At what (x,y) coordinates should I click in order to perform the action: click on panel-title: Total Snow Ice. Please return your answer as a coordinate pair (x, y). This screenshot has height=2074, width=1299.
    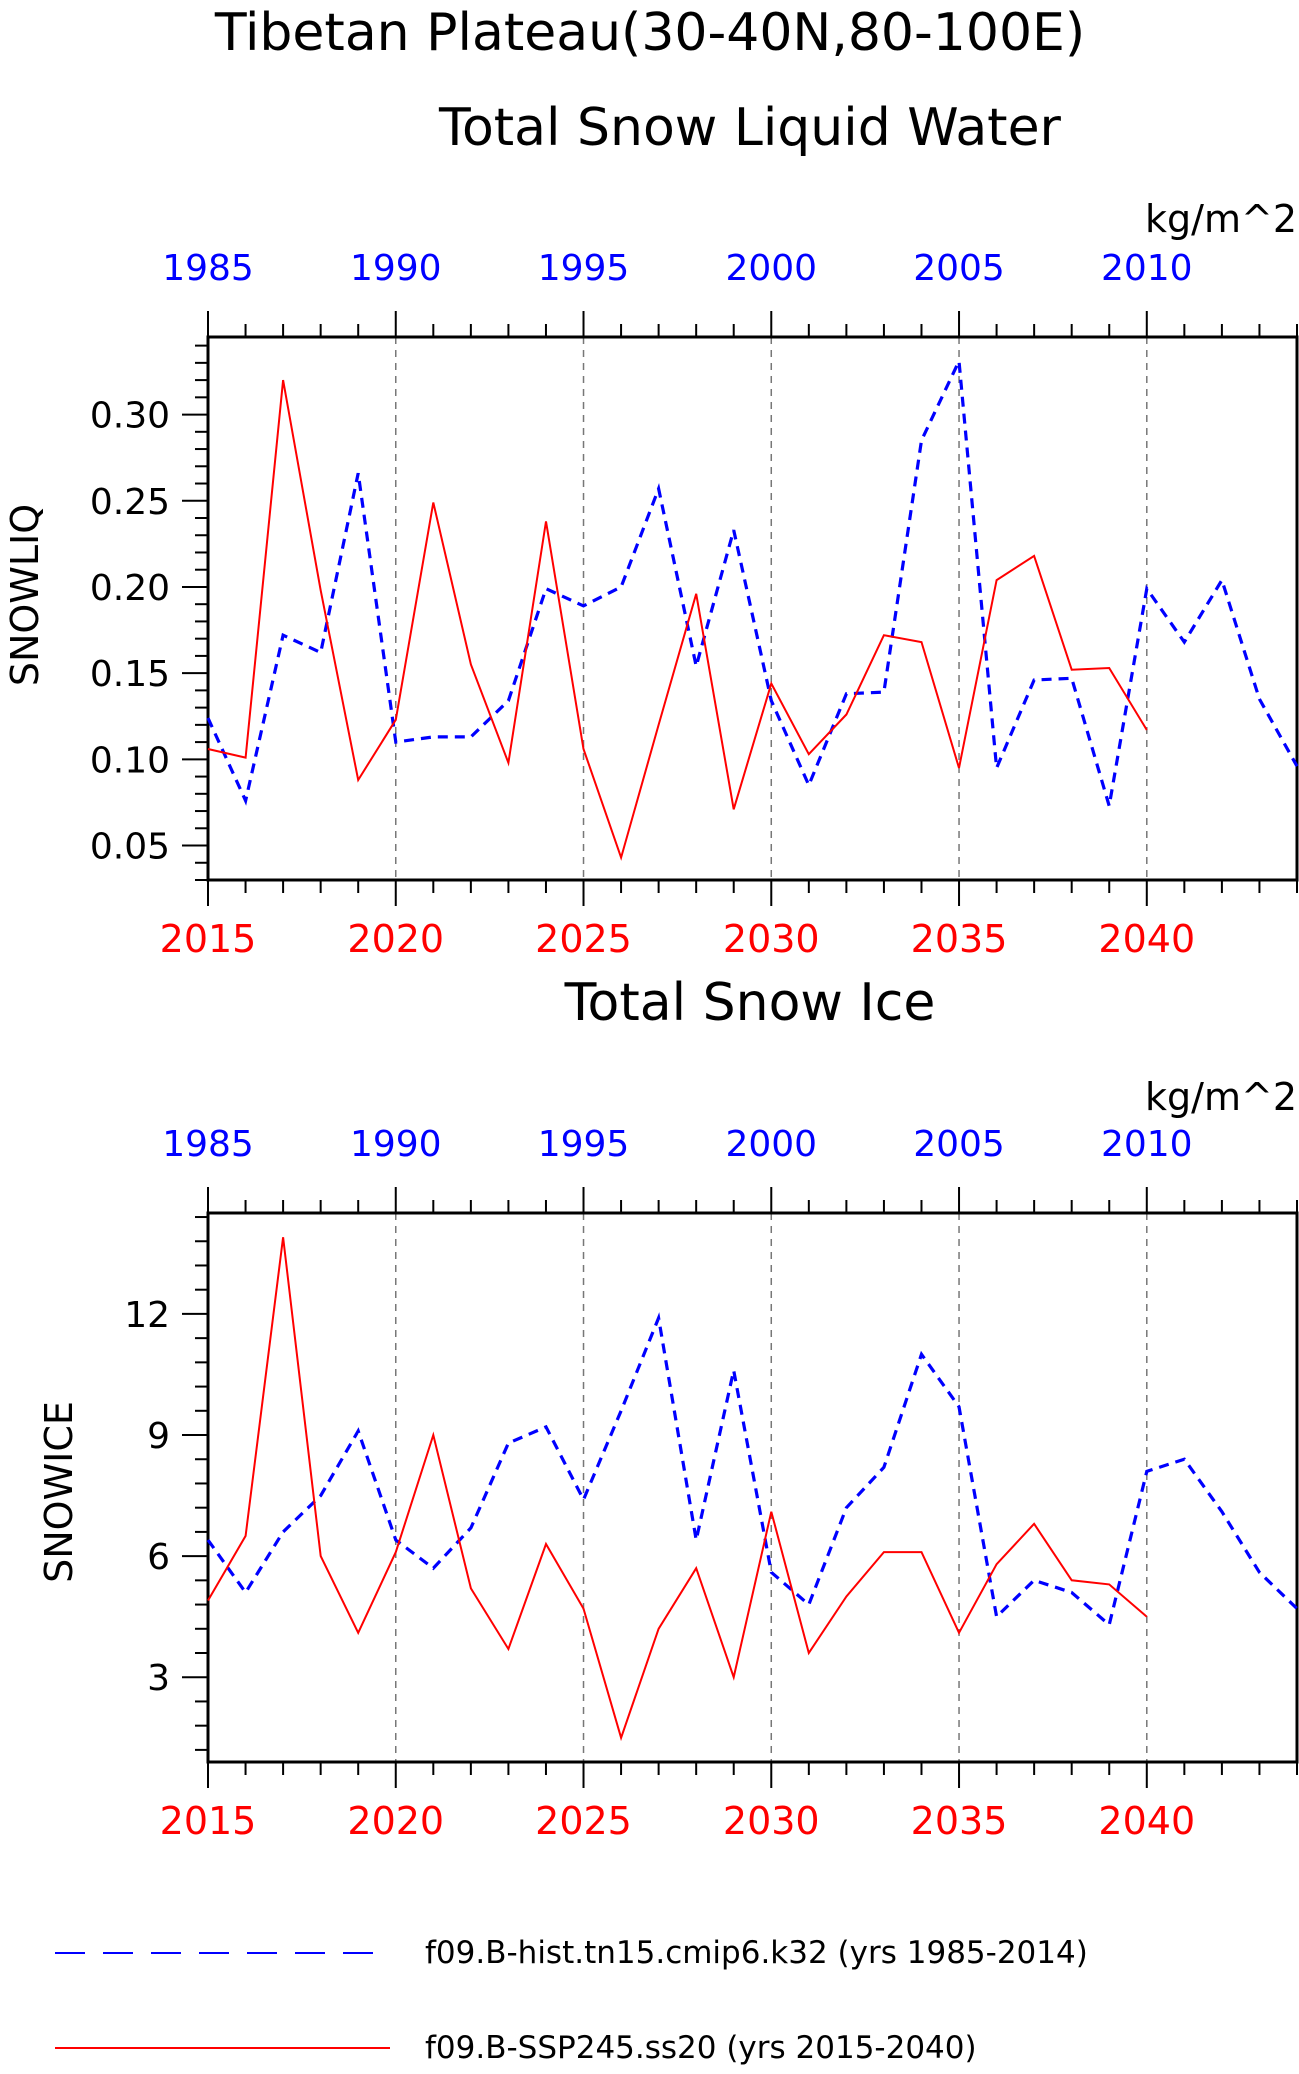
    Looking at the image, I should click on (750, 1003).